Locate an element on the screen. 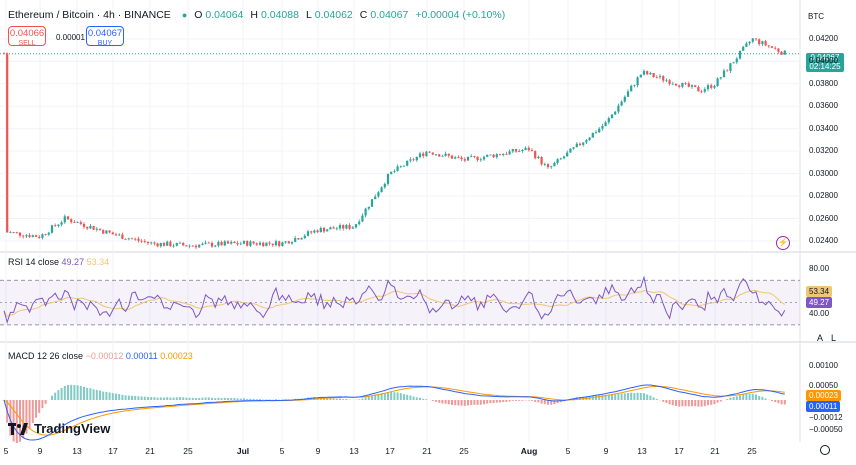  time-tick-label: 9 is located at coordinates (318, 451).